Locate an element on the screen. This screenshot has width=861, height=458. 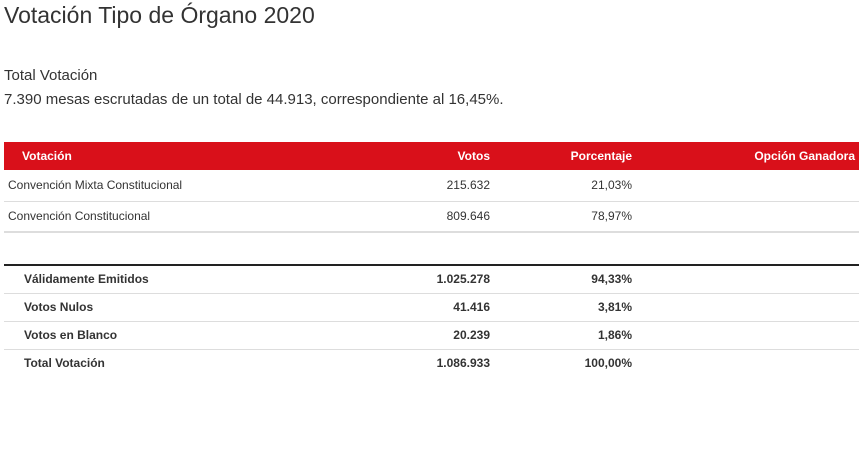
totals-votes: 1.025.278 is located at coordinates (463, 279).